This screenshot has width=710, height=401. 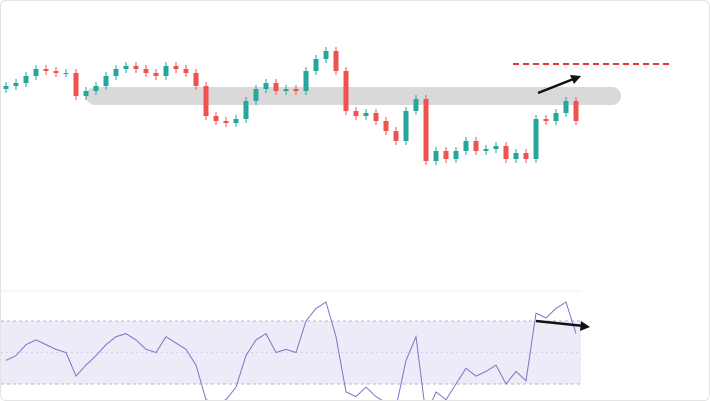 I want to click on price-arrow, so click(x=559, y=85).